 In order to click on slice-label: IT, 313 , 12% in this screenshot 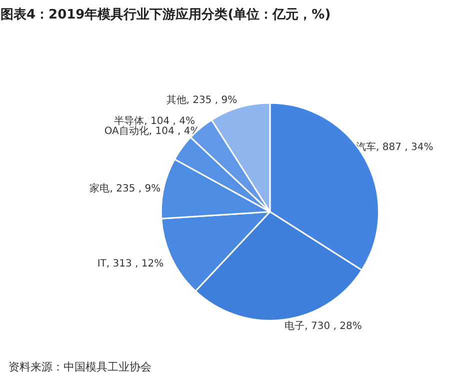, I will do `click(130, 264)`.